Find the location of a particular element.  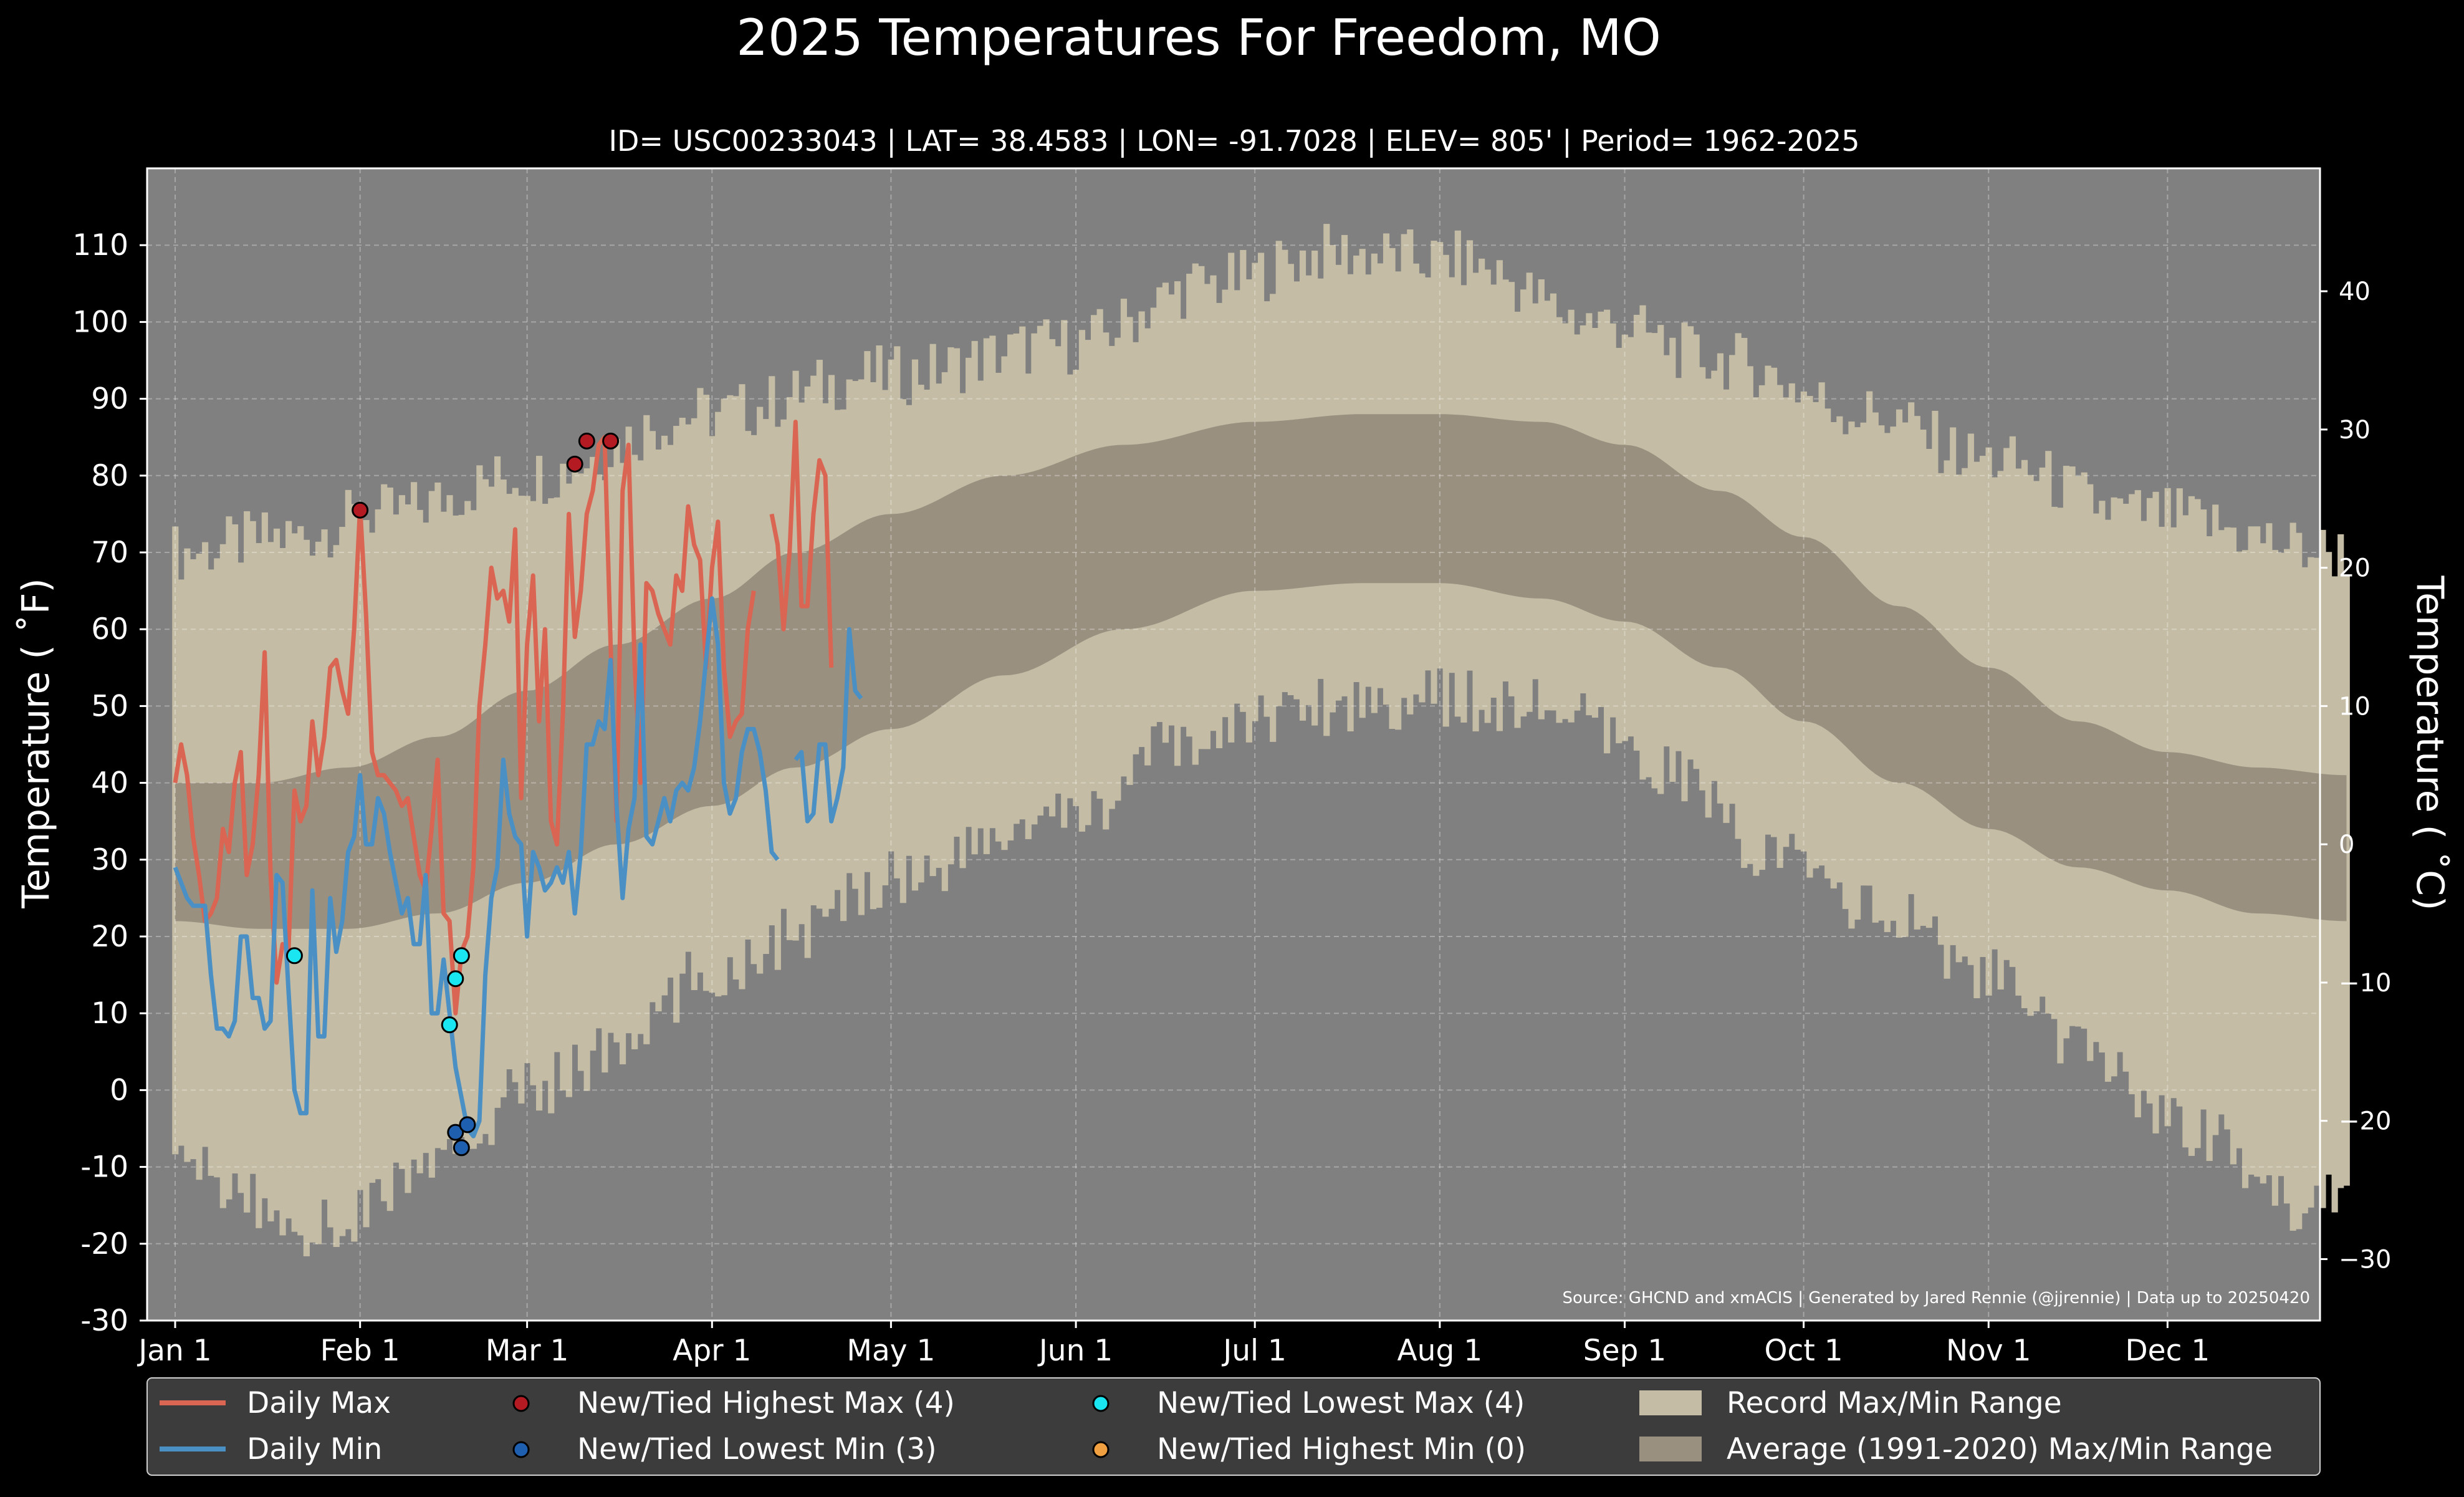

y-tick-label-left: 30 is located at coordinates (109, 860).